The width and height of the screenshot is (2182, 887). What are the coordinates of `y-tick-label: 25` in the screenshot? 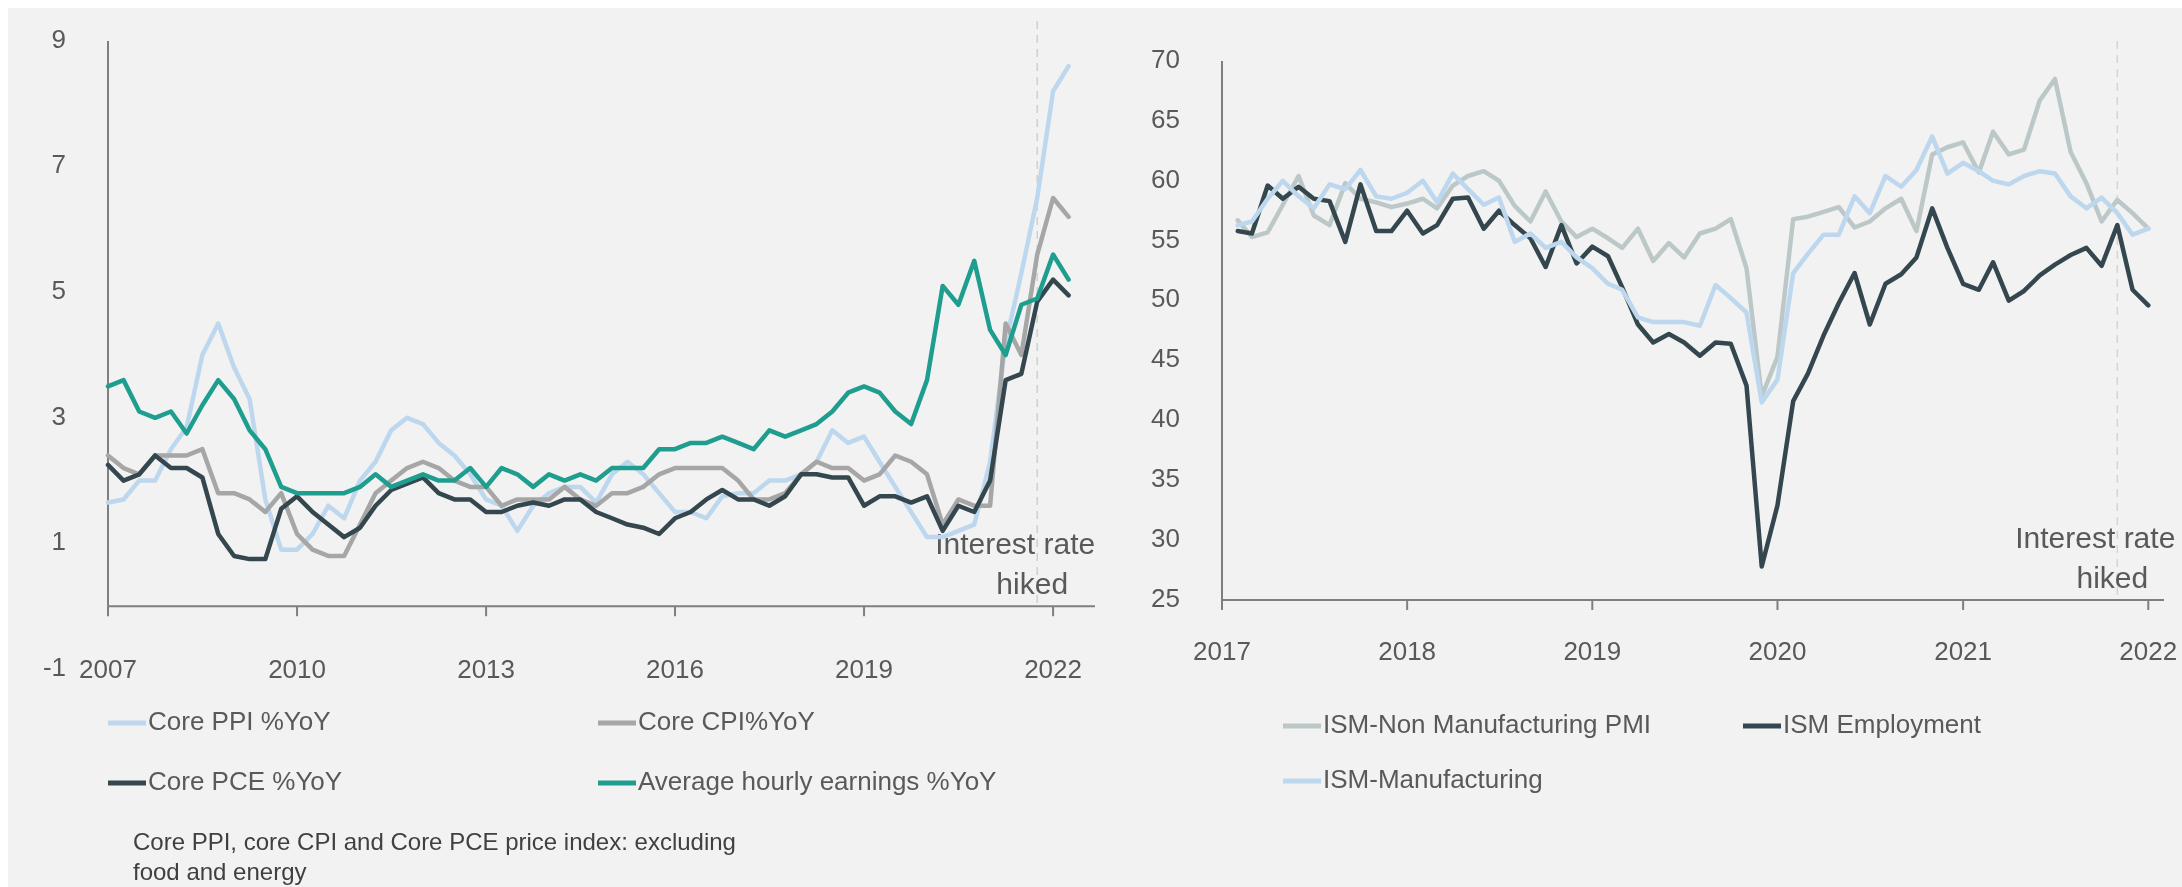 It's located at (1165, 597).